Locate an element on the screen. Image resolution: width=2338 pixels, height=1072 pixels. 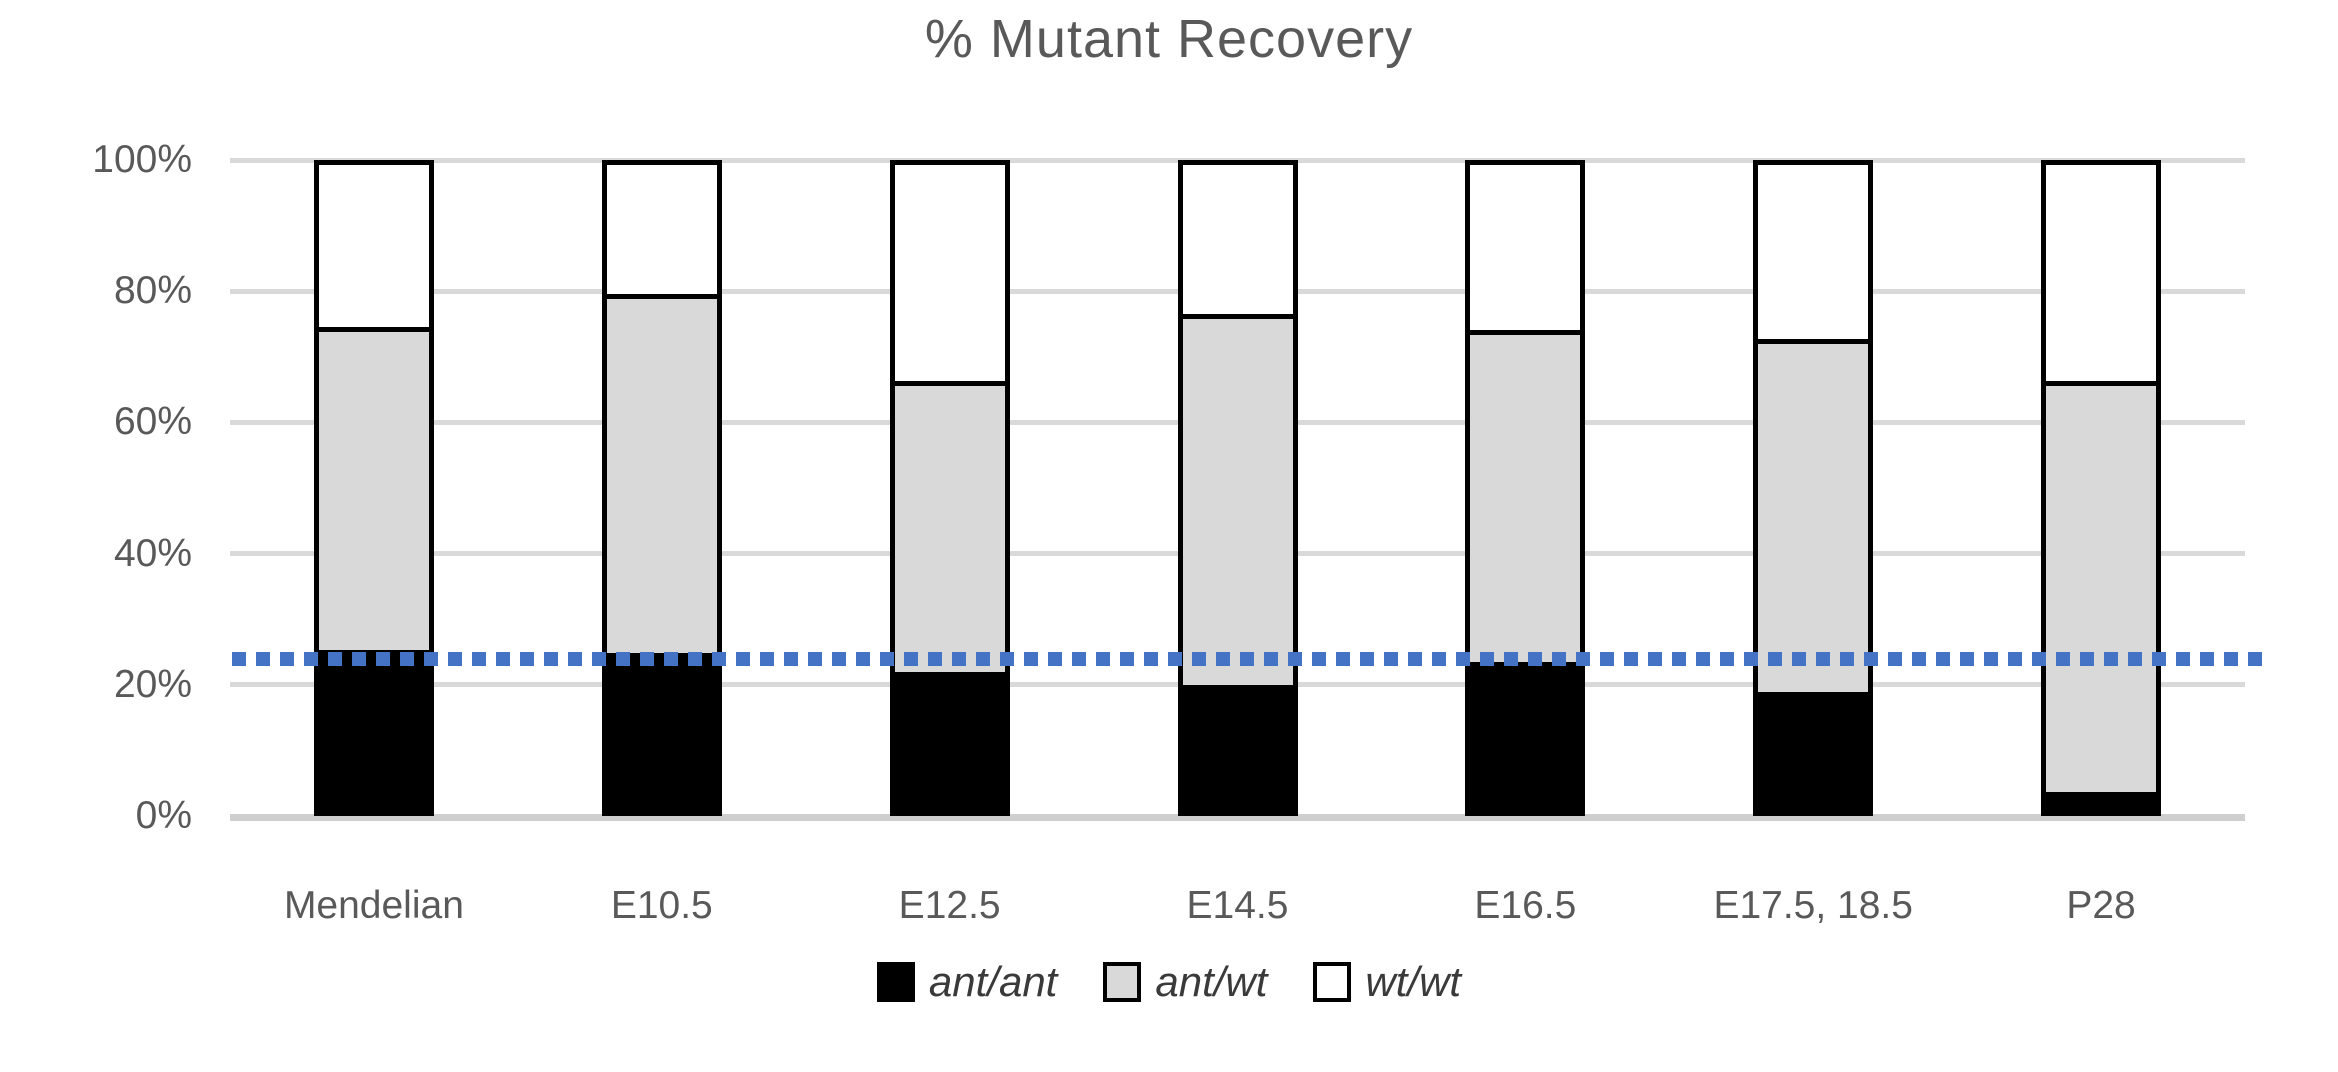
x-axis-line is located at coordinates (1237, 817).